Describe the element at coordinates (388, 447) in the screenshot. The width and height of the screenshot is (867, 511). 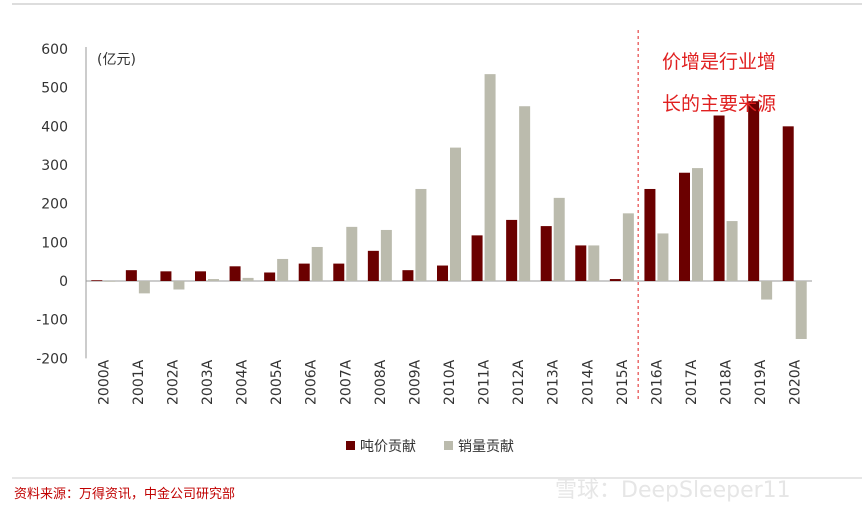
I see `legend-label-price: 吨价贡献` at that location.